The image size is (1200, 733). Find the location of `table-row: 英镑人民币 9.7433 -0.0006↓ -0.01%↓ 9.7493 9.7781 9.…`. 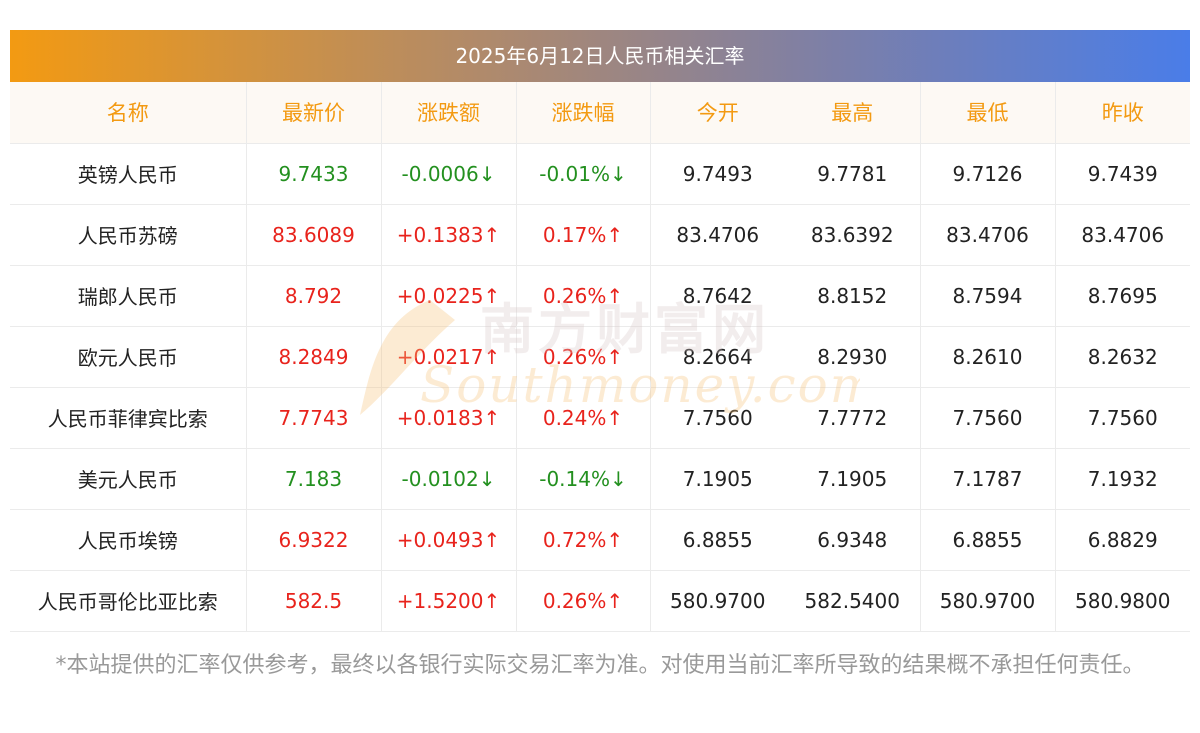

table-row: 英镑人民币 9.7433 -0.0006↓ -0.01%↓ 9.7493 9.7781 9.… is located at coordinates (600, 174).